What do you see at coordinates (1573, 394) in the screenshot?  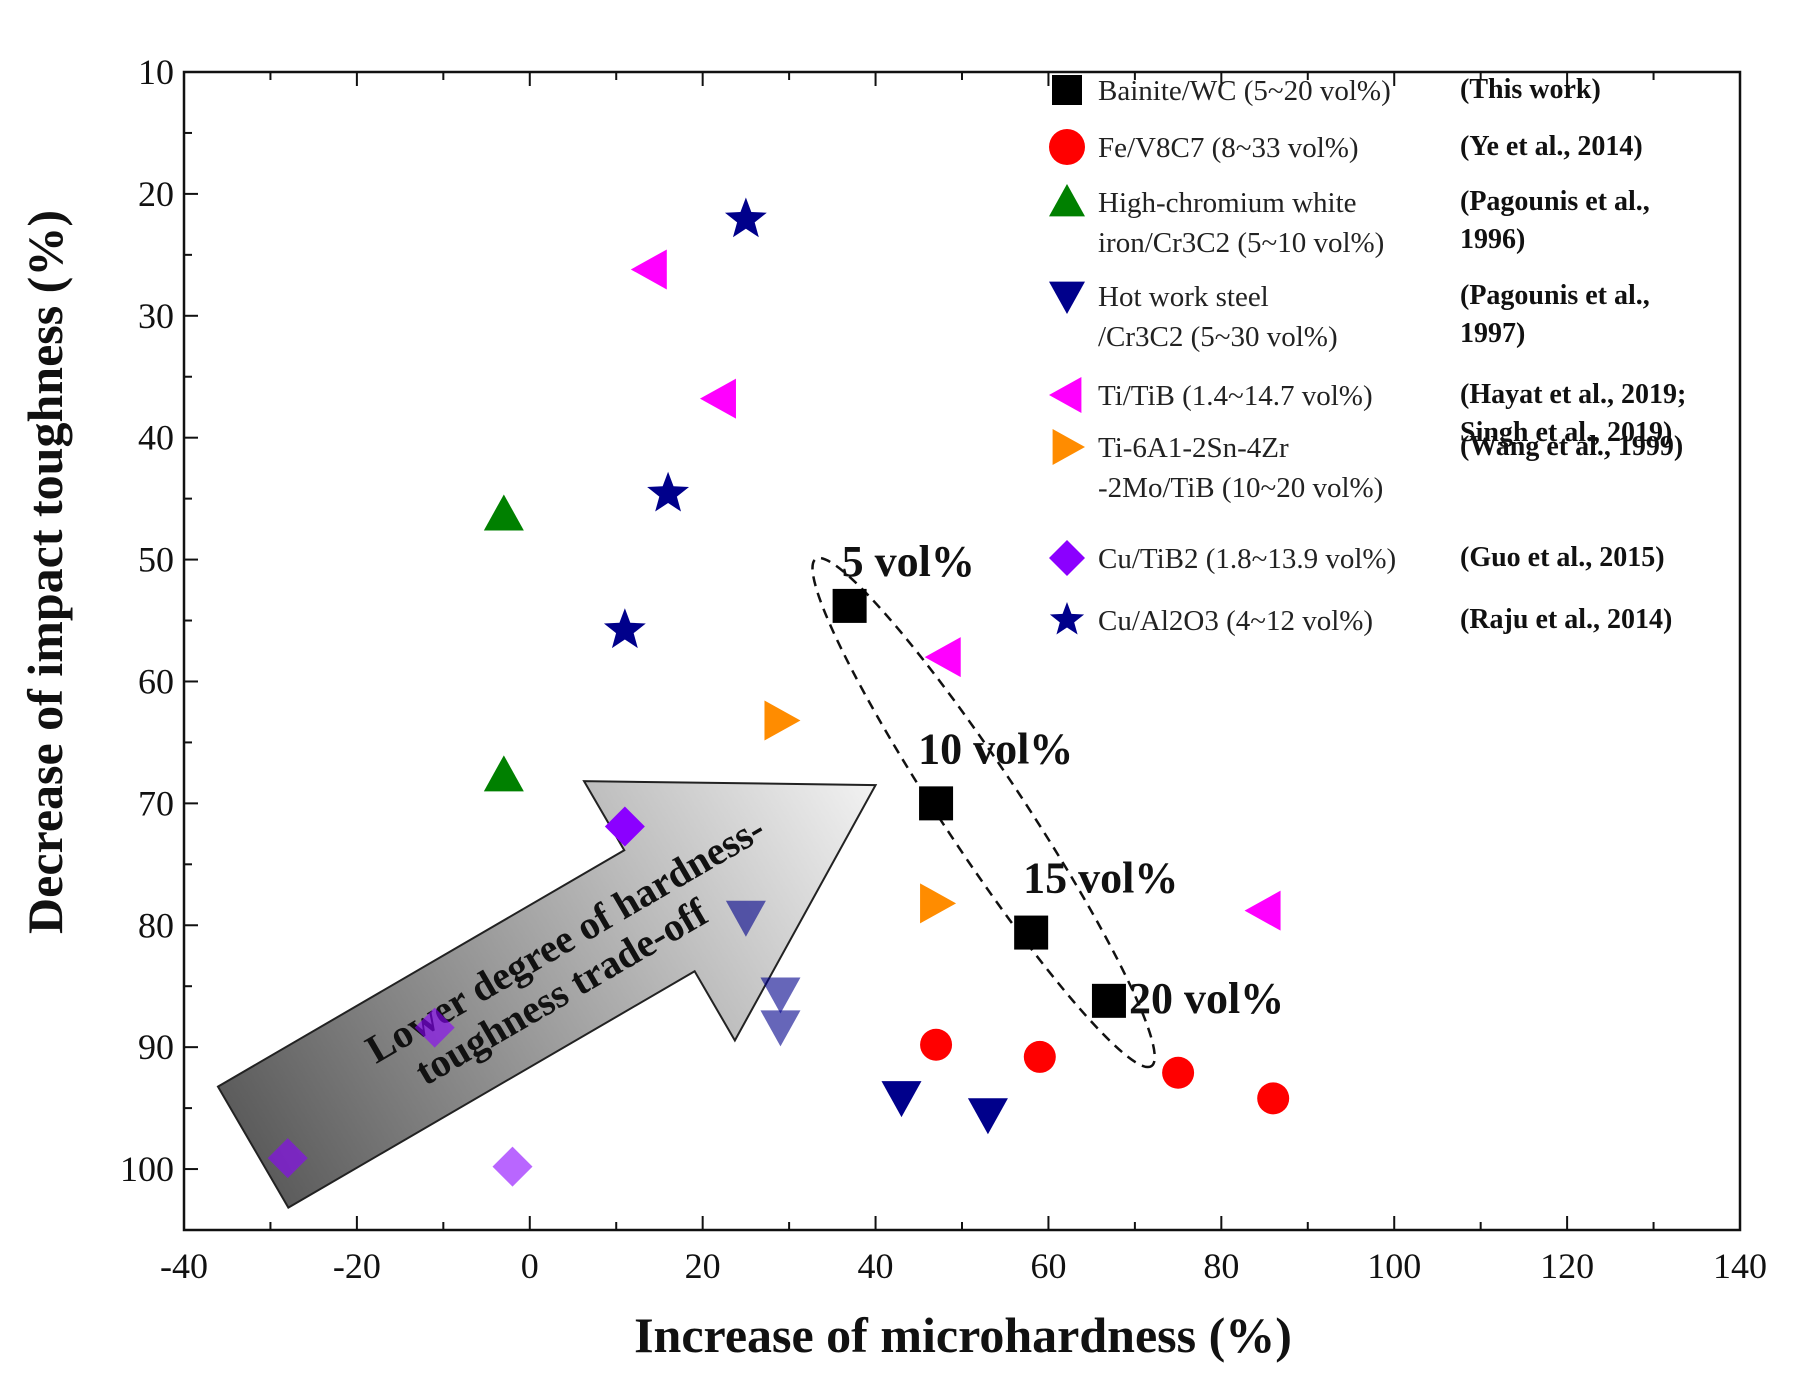 I see `legend-reference: (Hayat et al., 2019;` at bounding box center [1573, 394].